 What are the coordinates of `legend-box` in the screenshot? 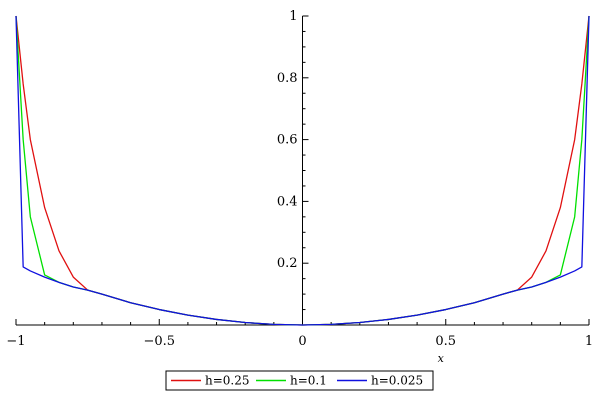 It's located at (299, 380).